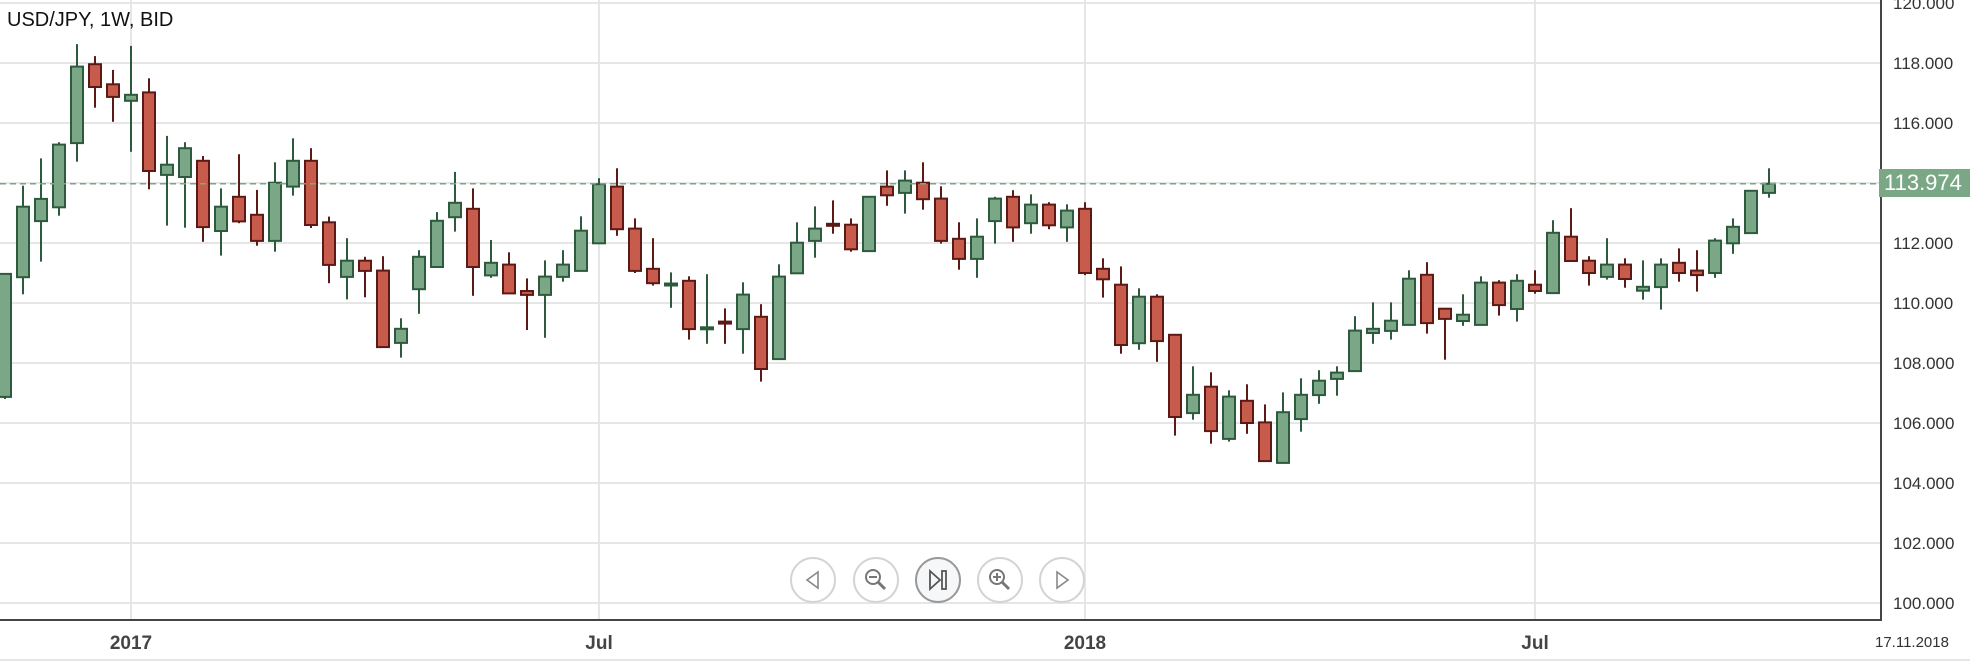 The height and width of the screenshot is (666, 1970). Describe the element at coordinates (1000, 580) in the screenshot. I see `zoom-in-button` at that location.